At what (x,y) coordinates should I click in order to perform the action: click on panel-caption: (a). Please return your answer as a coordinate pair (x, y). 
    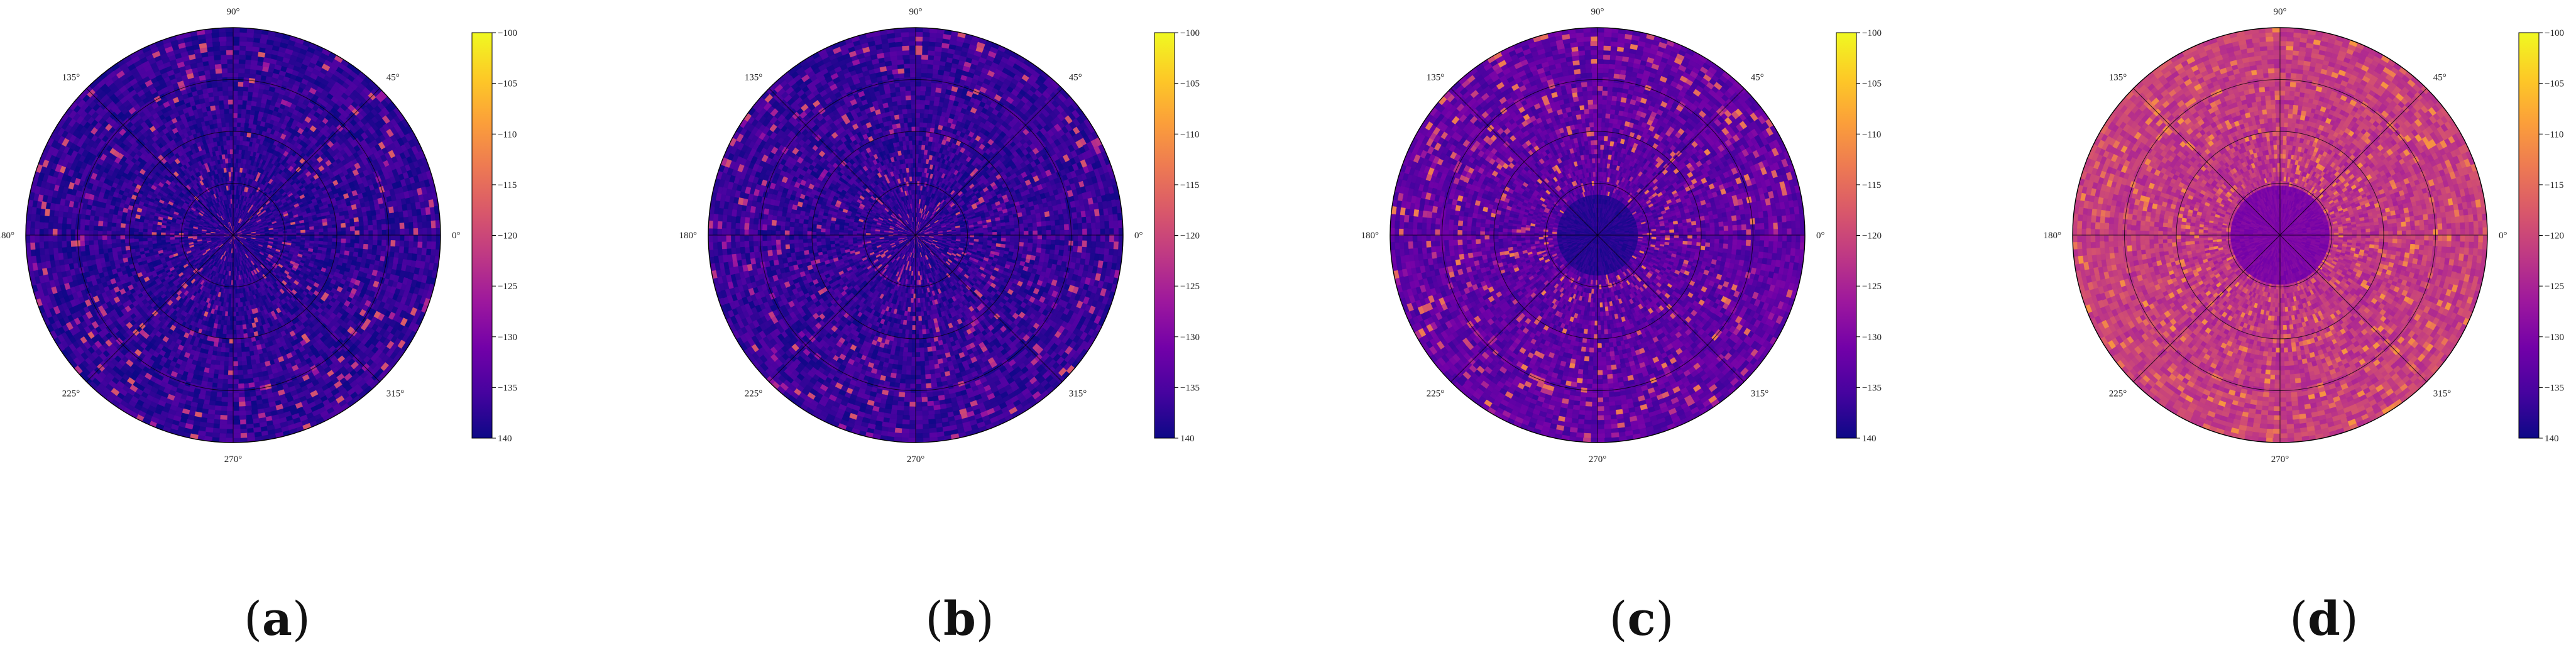
    Looking at the image, I should click on (277, 619).